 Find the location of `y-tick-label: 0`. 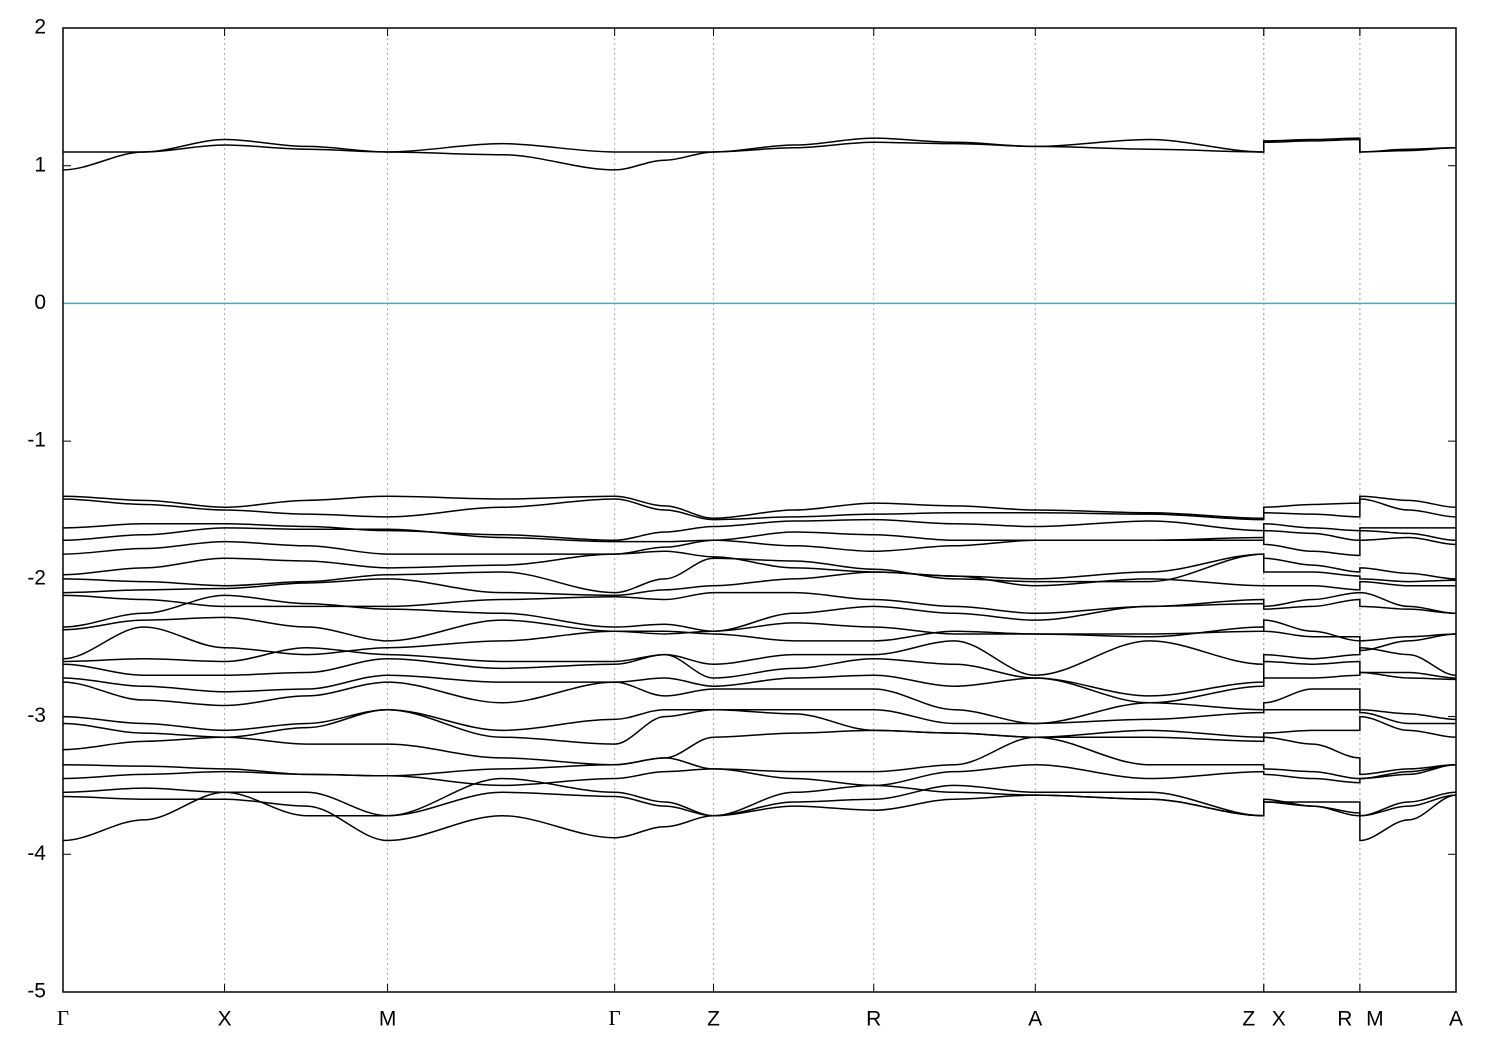

y-tick-label: 0 is located at coordinates (40, 302).